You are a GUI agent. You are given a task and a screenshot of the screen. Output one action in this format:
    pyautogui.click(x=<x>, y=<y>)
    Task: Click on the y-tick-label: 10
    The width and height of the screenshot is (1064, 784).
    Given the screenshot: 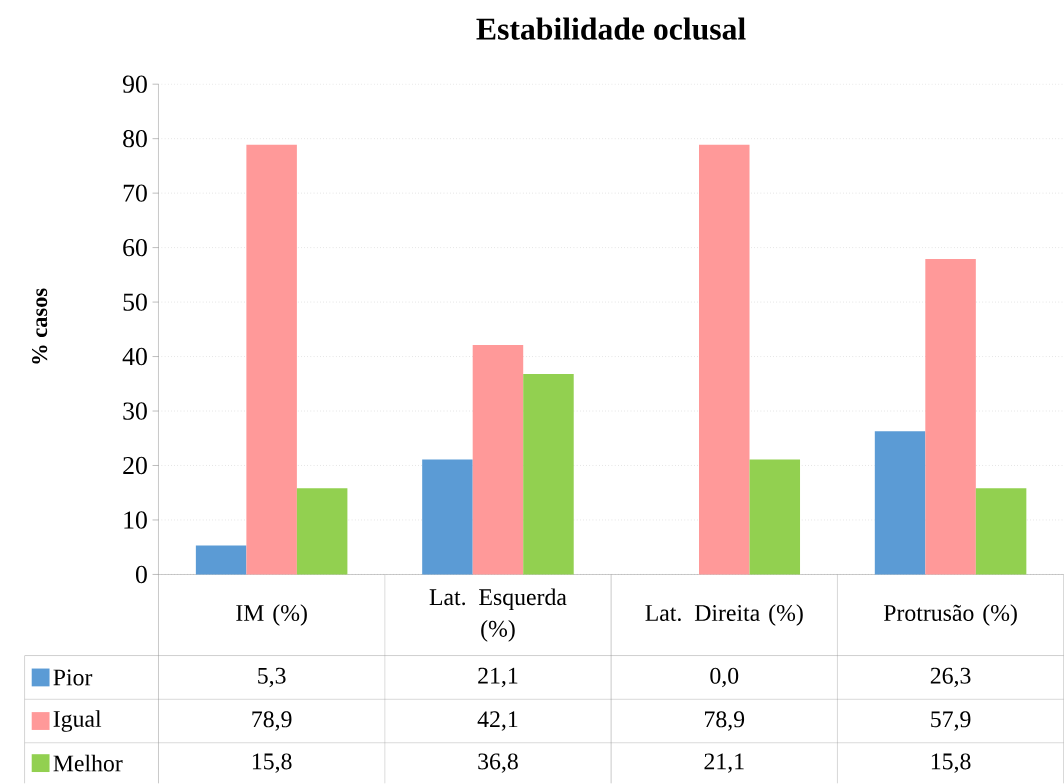 What is the action you would take?
    pyautogui.click(x=135, y=520)
    